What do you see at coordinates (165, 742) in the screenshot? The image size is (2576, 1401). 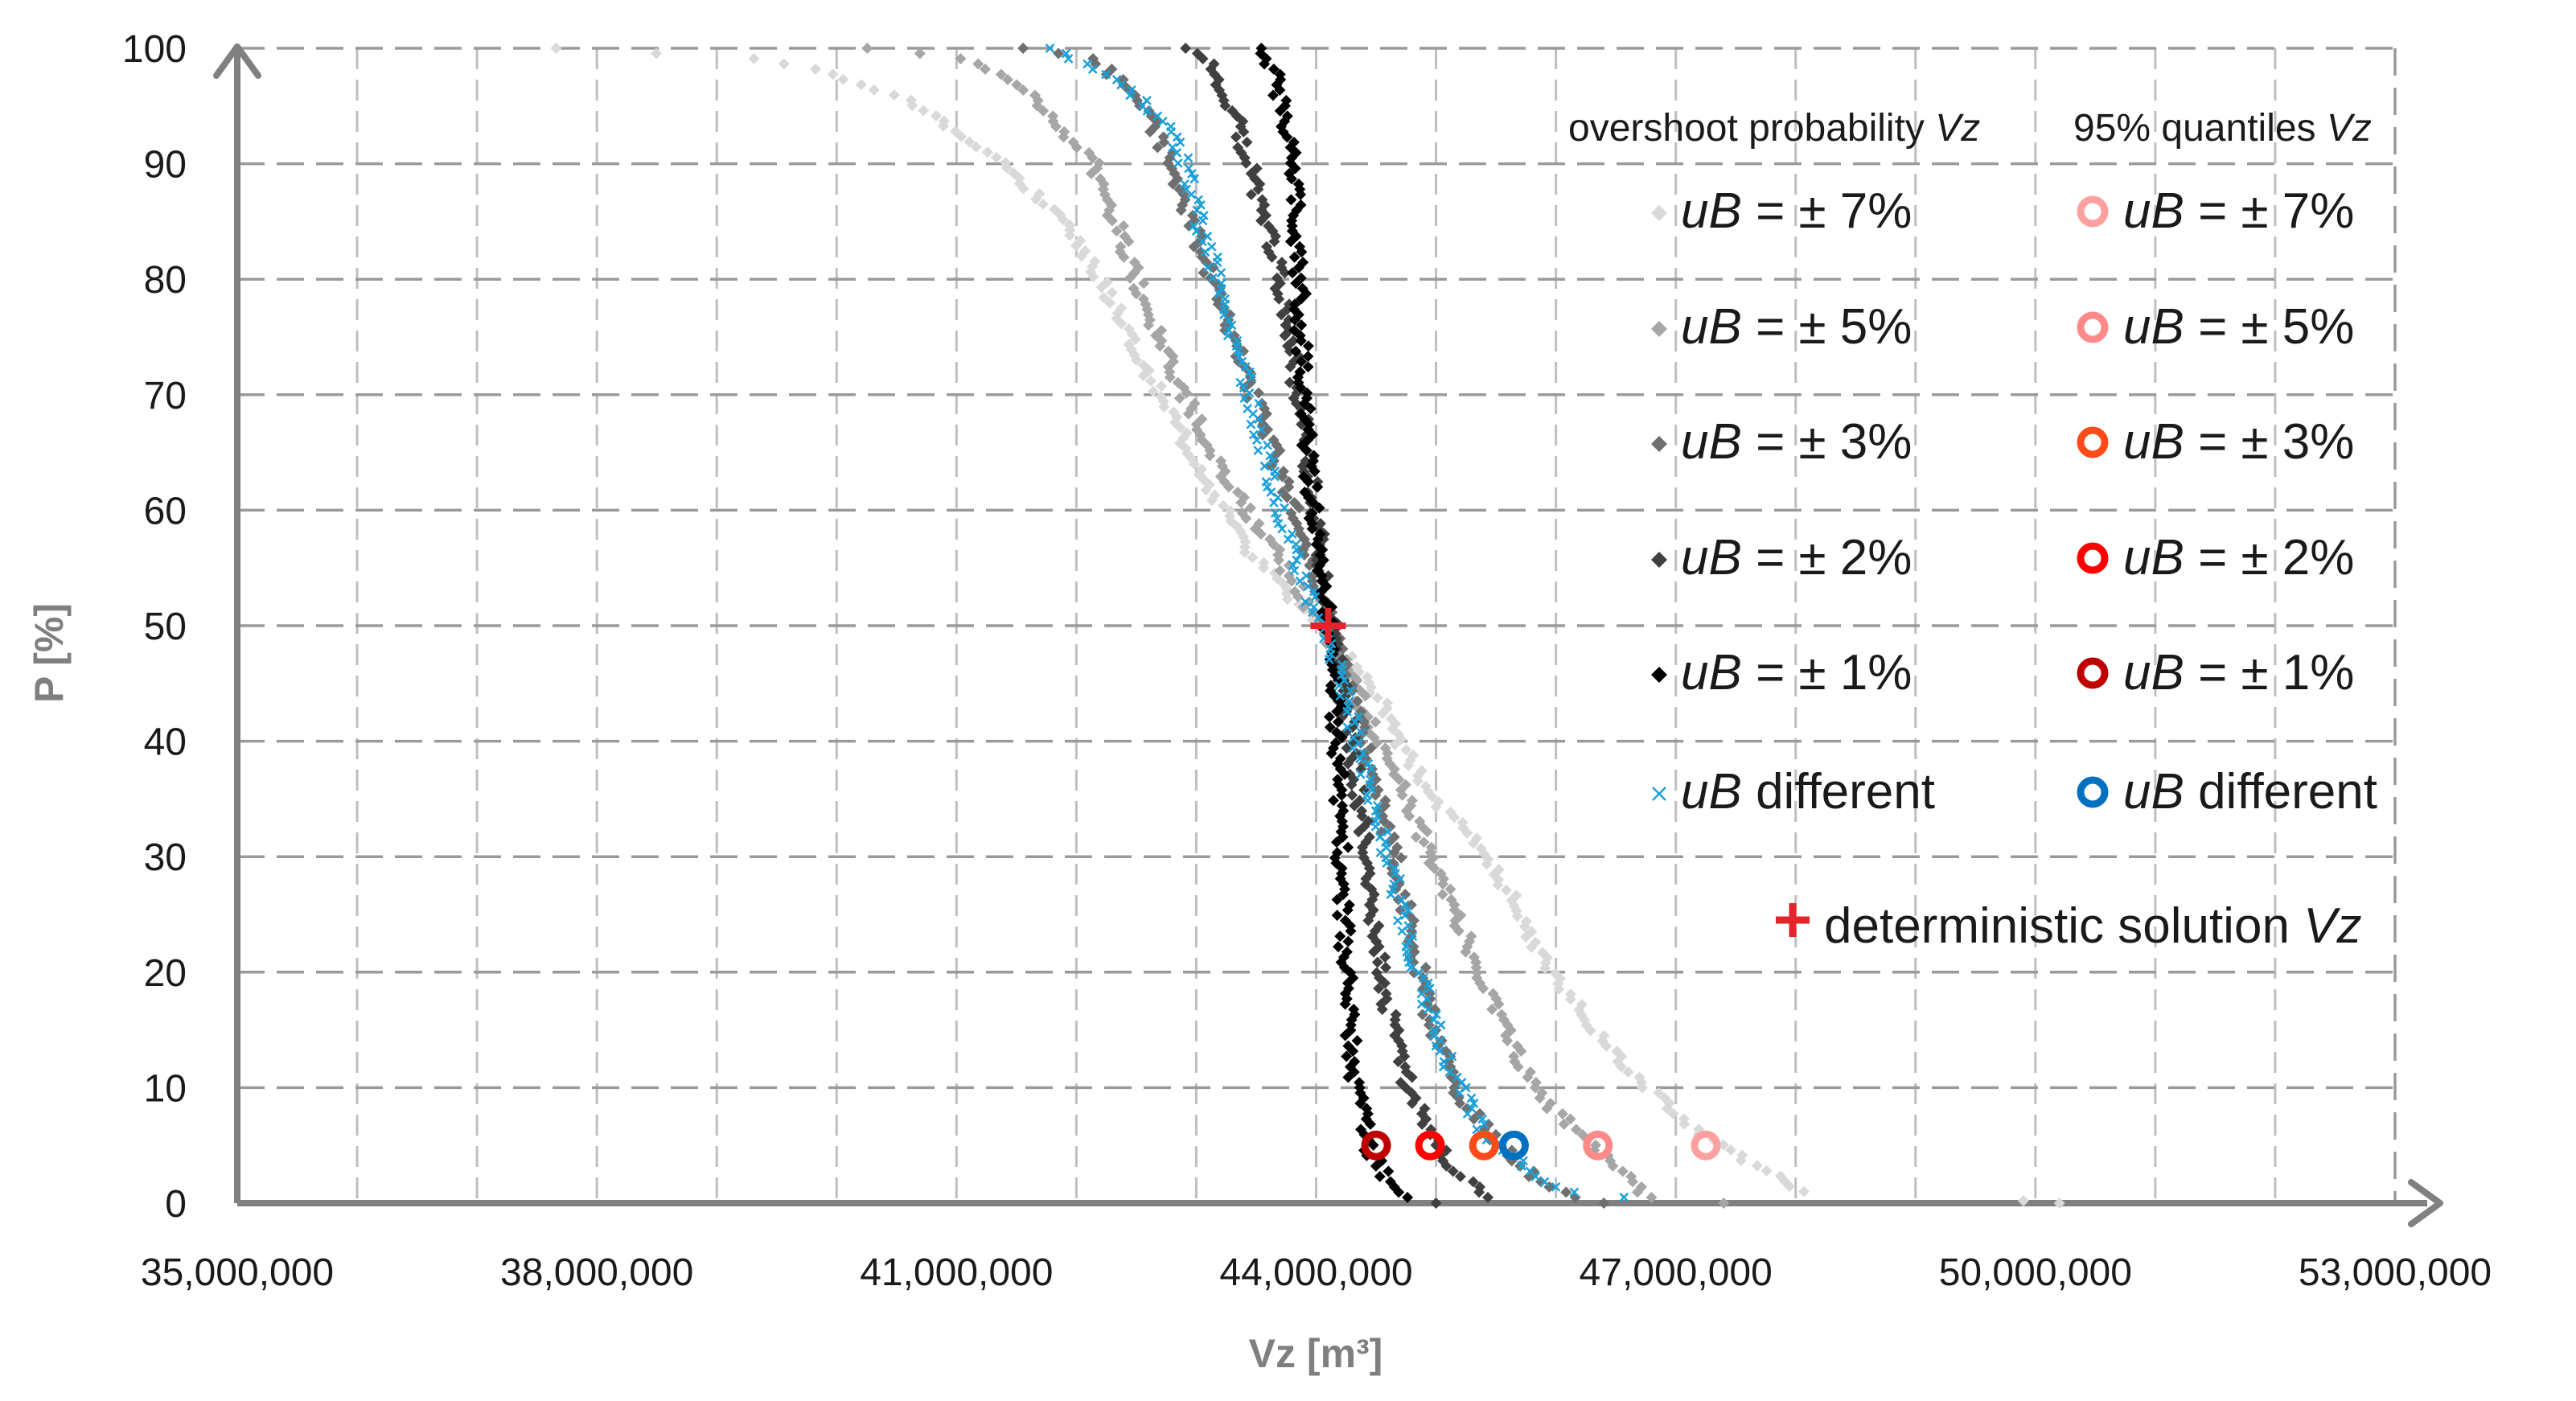 I see `y-tick-label: 40` at bounding box center [165, 742].